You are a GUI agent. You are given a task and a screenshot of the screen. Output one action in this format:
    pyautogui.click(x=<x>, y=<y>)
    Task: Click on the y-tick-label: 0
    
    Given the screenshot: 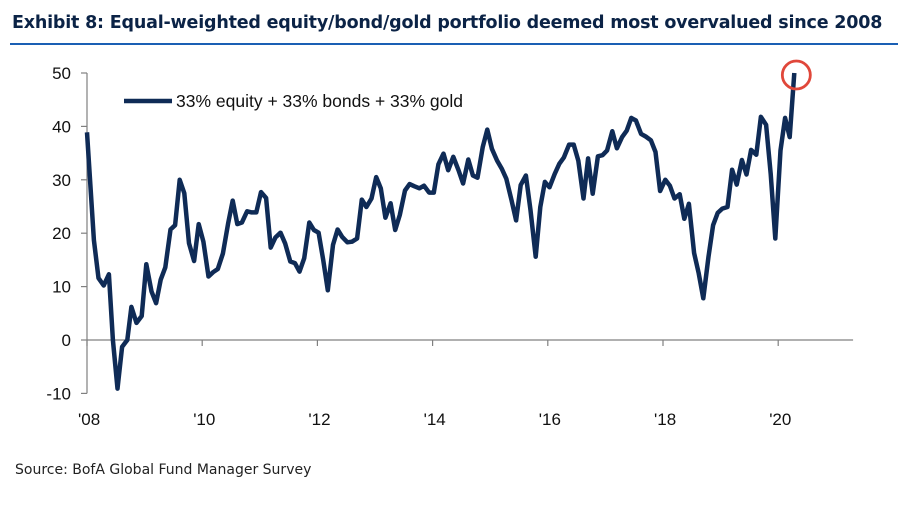 What is the action you would take?
    pyautogui.click(x=66, y=340)
    